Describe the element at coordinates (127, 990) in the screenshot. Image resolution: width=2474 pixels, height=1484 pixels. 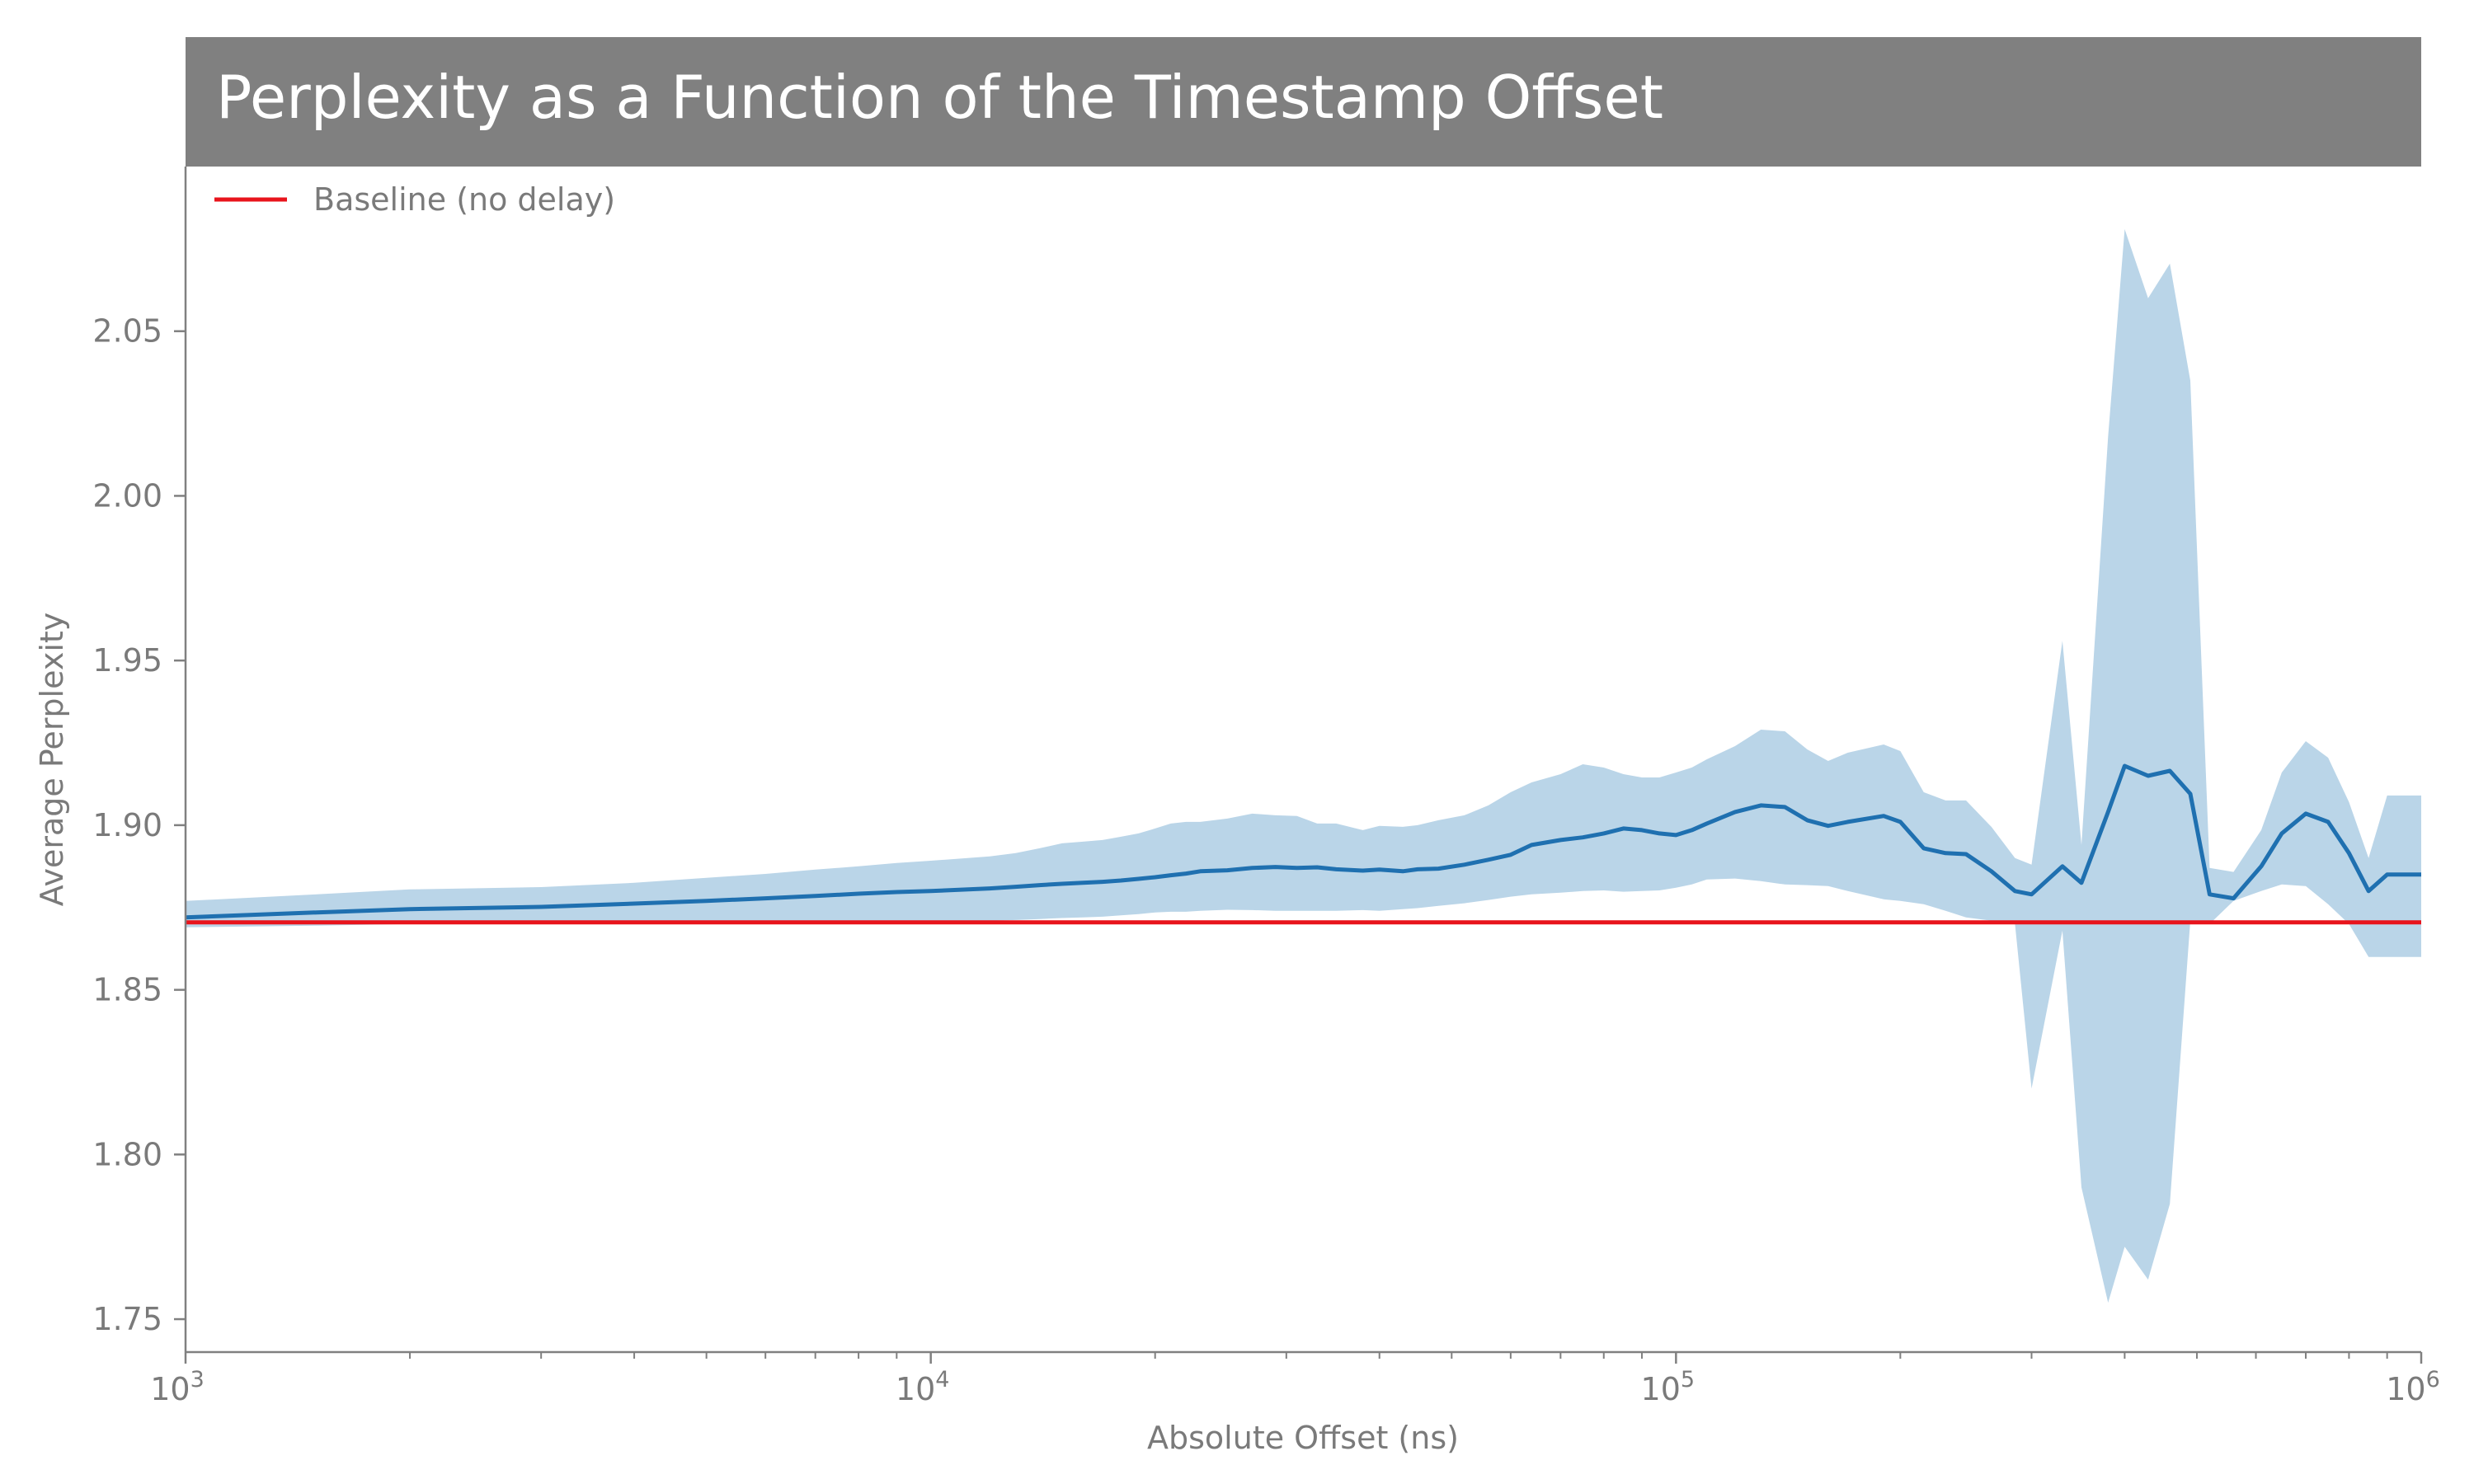
I see `y-tick-label: 1.85` at that location.